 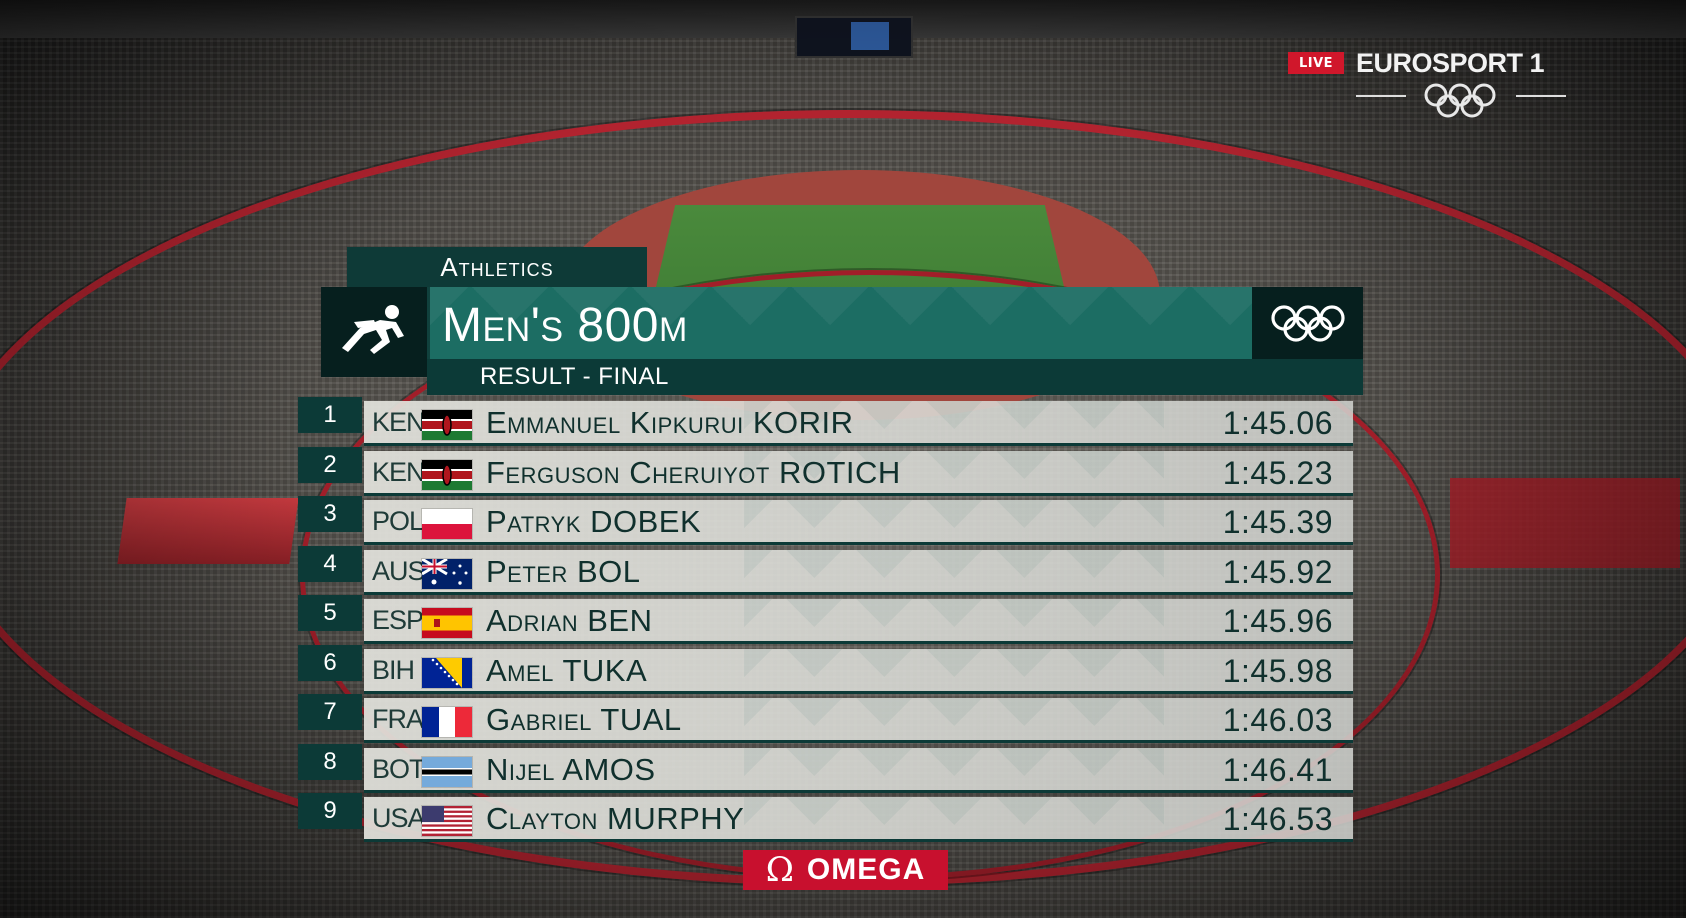 What do you see at coordinates (399, 570) in the screenshot?
I see `country-code: AUS` at bounding box center [399, 570].